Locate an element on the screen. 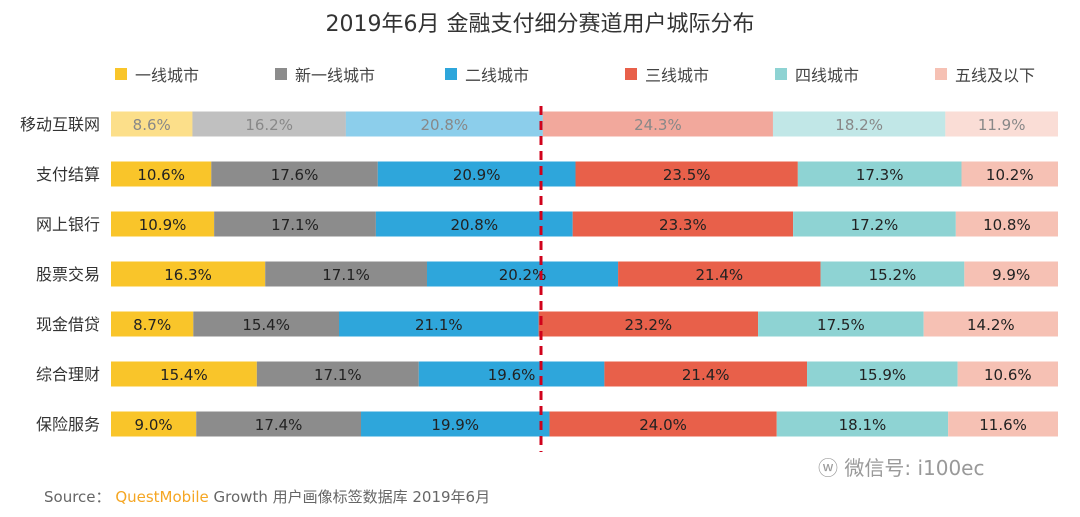 This screenshot has width=1080, height=517. data-label: 18.1% is located at coordinates (863, 425).